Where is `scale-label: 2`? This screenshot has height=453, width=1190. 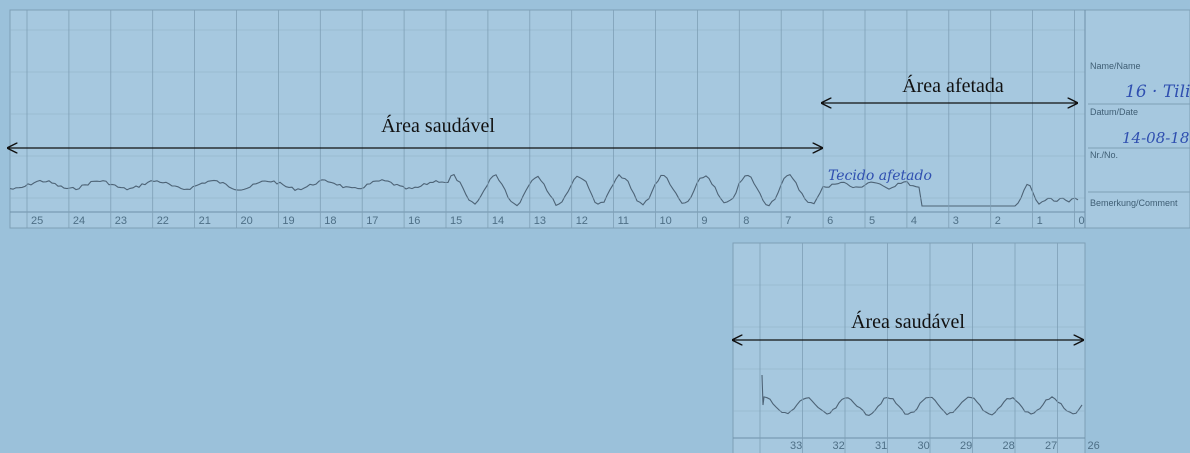
scale-label: 2 is located at coordinates (998, 221).